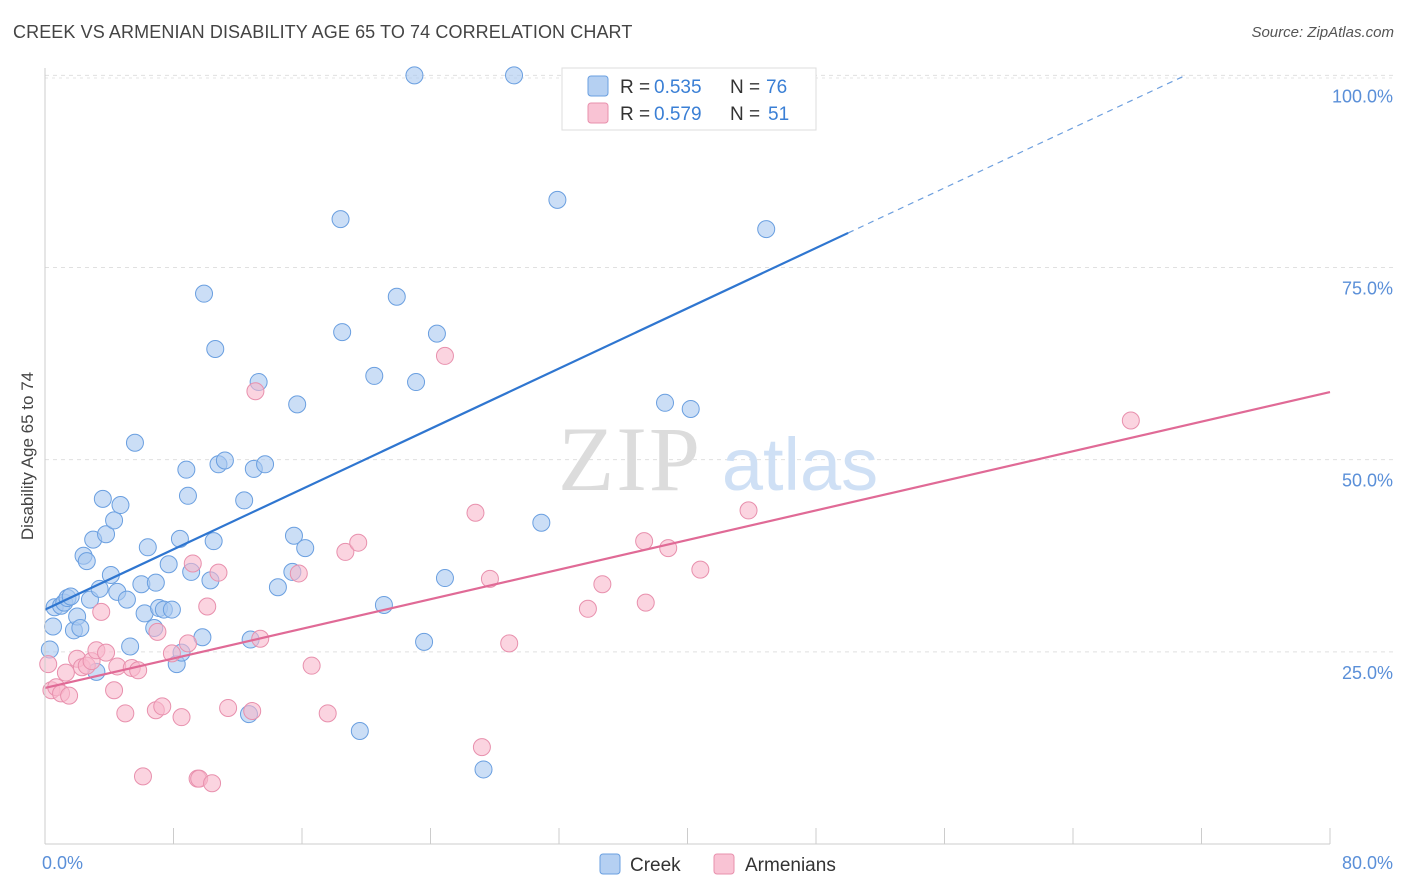  What do you see at coordinates (790, 865) in the screenshot?
I see `bottom-legend-label-armenians: Armenians` at bounding box center [790, 865].